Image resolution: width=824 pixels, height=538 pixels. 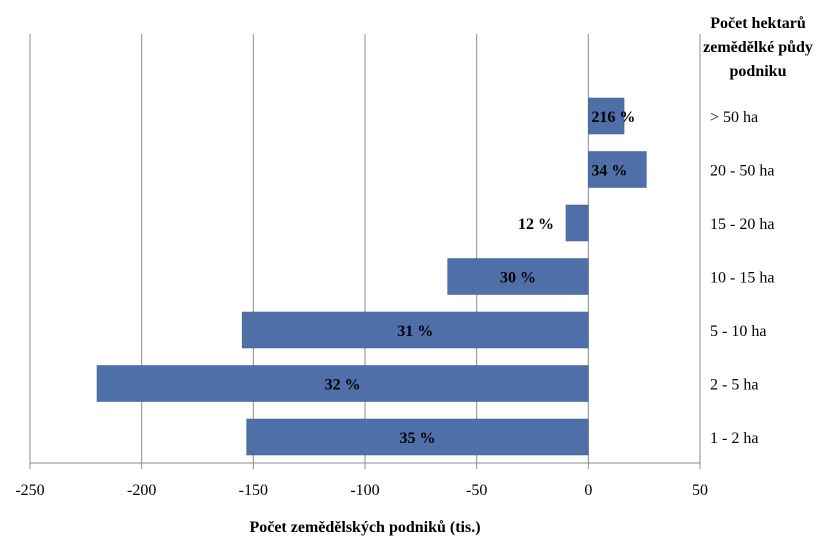 What do you see at coordinates (364, 490) in the screenshot?
I see `x-tick-label: -100` at bounding box center [364, 490].